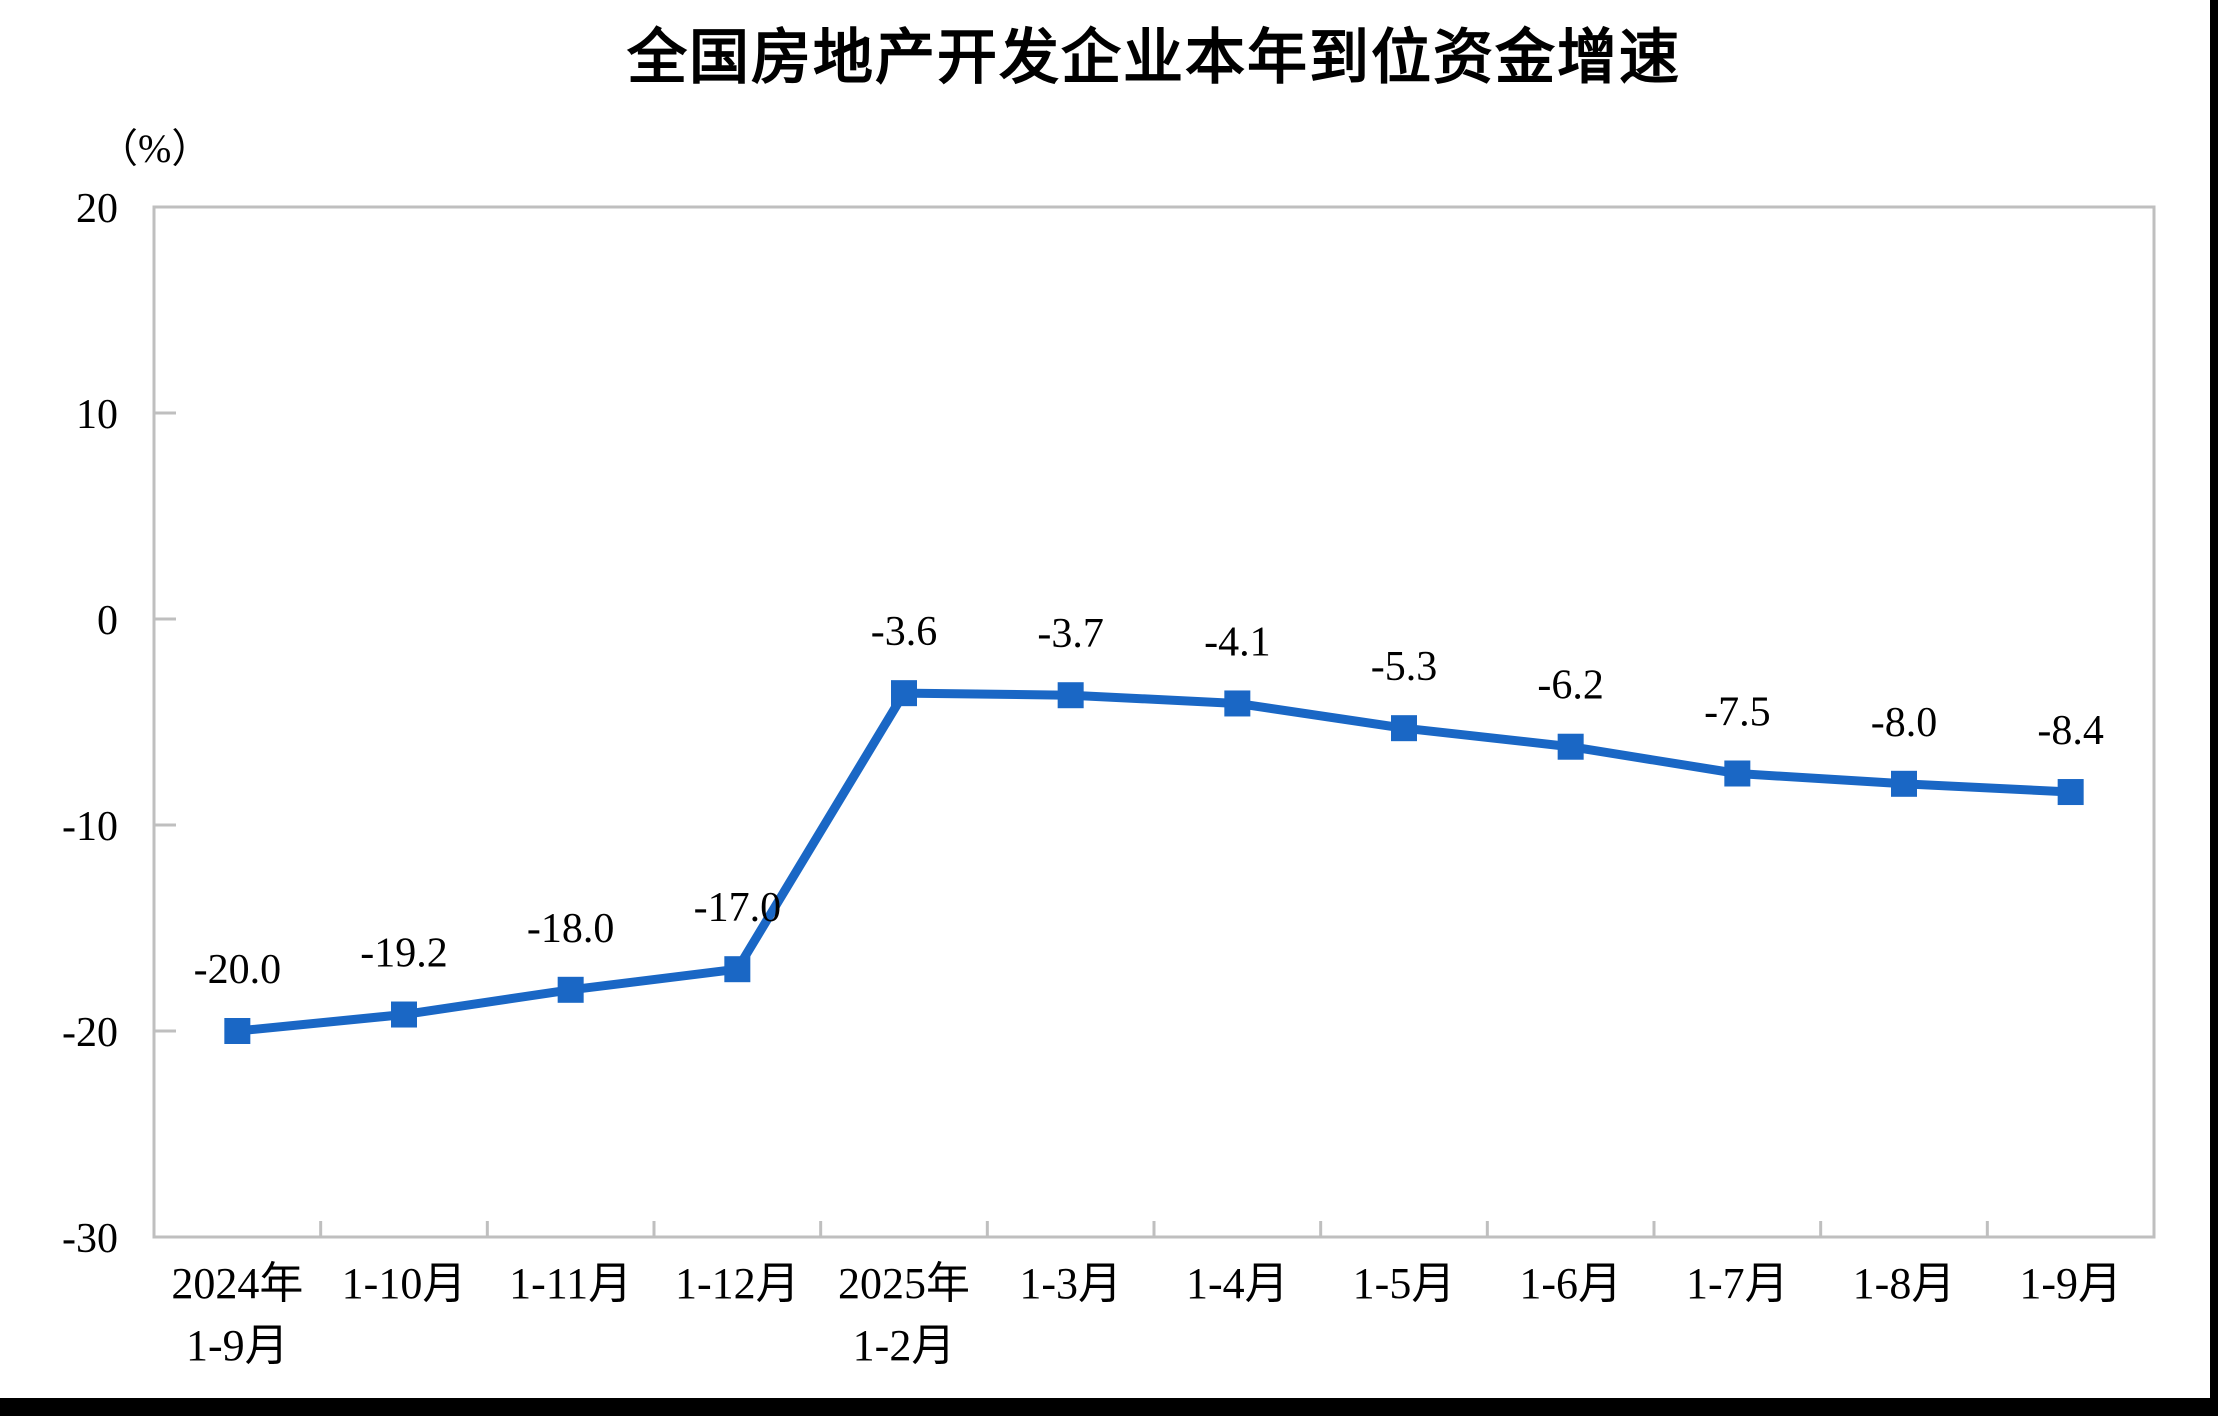 The width and height of the screenshot is (2218, 1416). Describe the element at coordinates (1109, 1407) in the screenshot. I see `bottom-border-bar` at that location.